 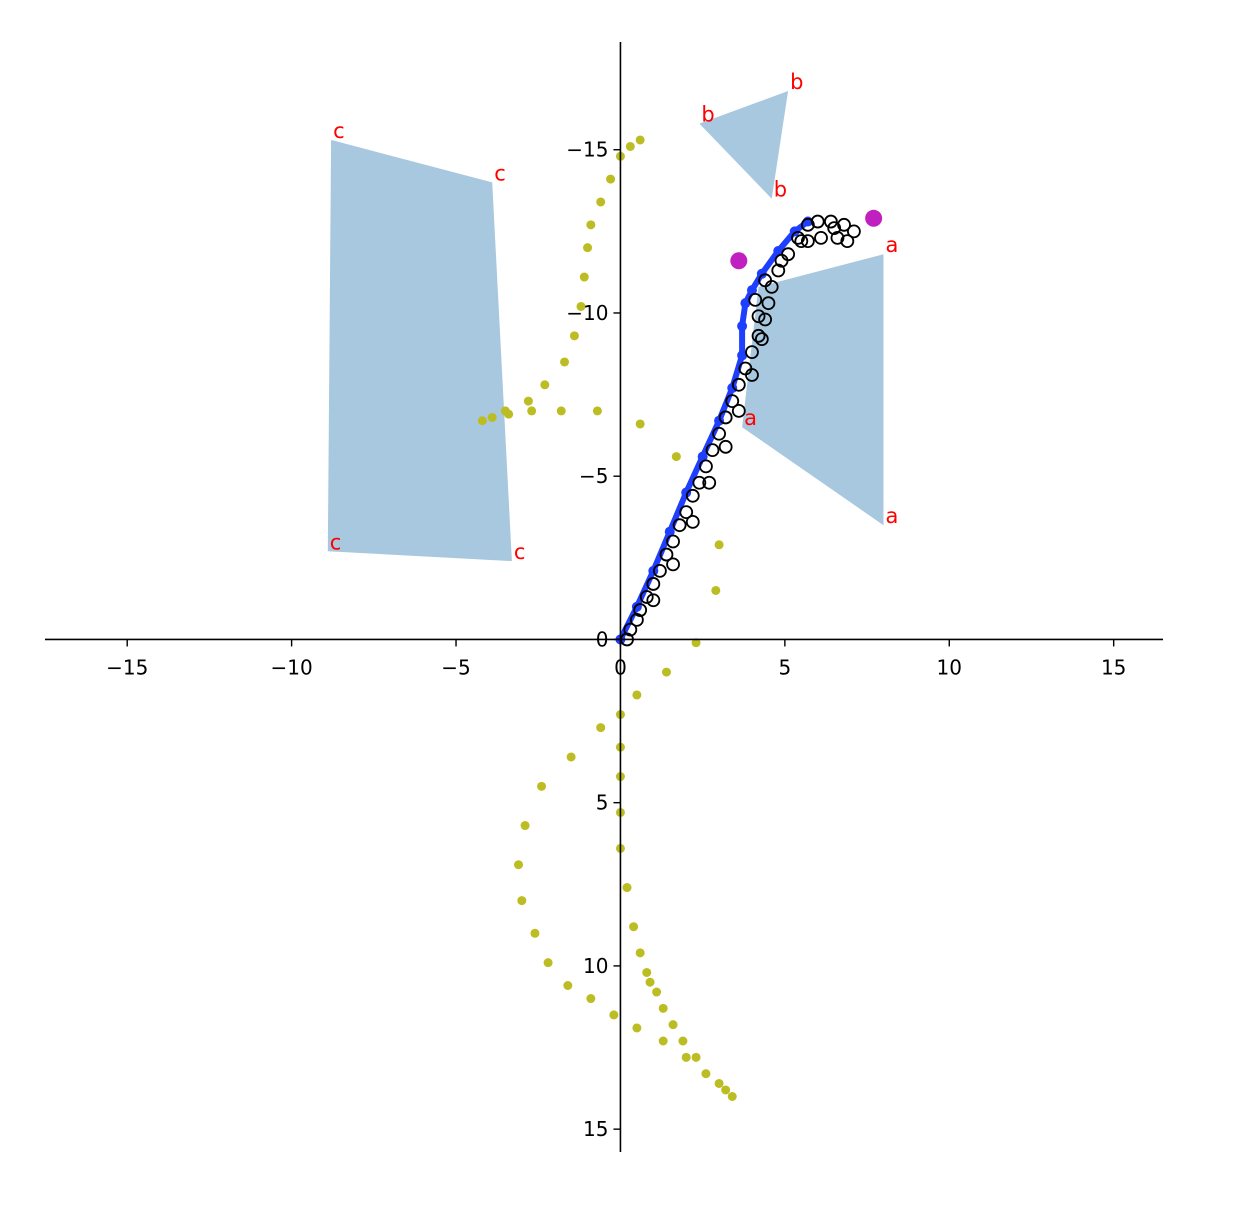 What do you see at coordinates (892, 516) in the screenshot?
I see `polygon-label-a: a` at bounding box center [892, 516].